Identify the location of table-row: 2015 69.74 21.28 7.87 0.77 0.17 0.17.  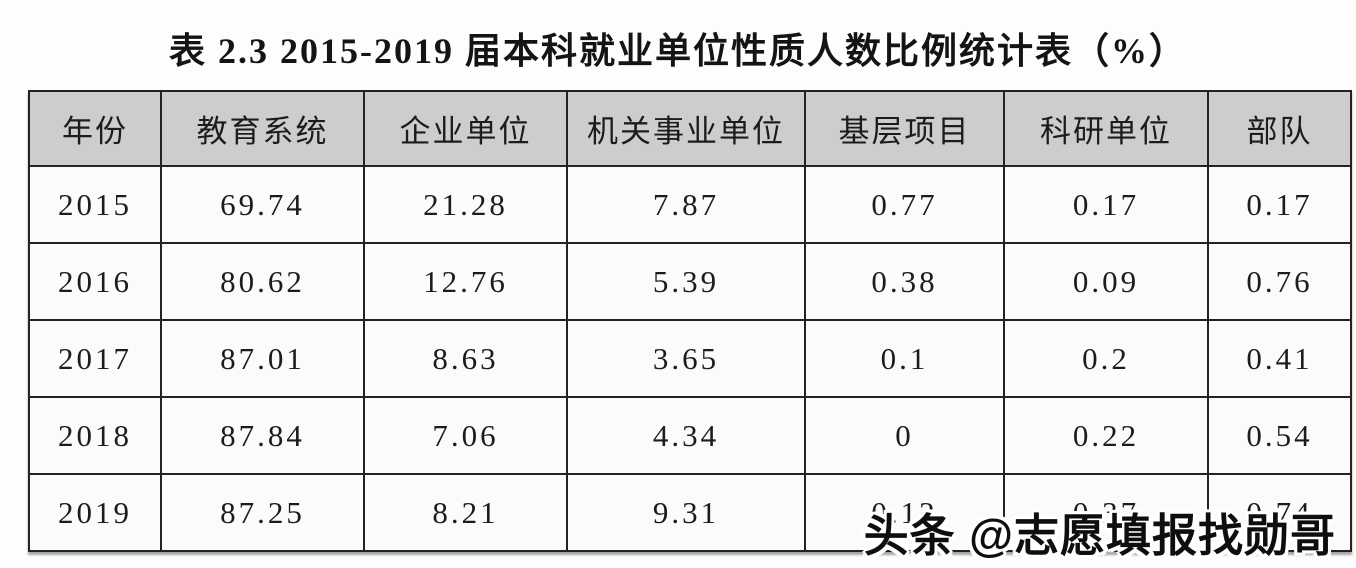
(690, 204).